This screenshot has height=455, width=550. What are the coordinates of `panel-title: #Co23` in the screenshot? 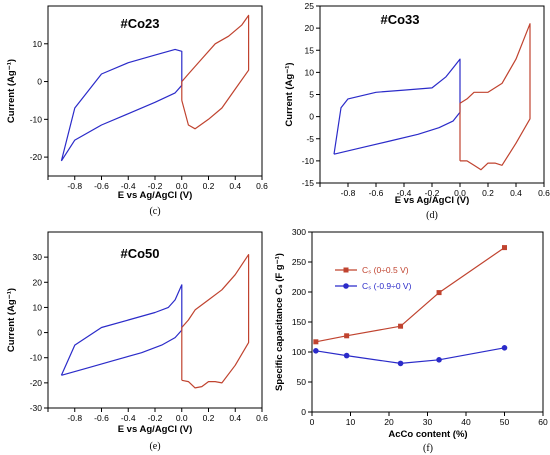 It's located at (139, 23).